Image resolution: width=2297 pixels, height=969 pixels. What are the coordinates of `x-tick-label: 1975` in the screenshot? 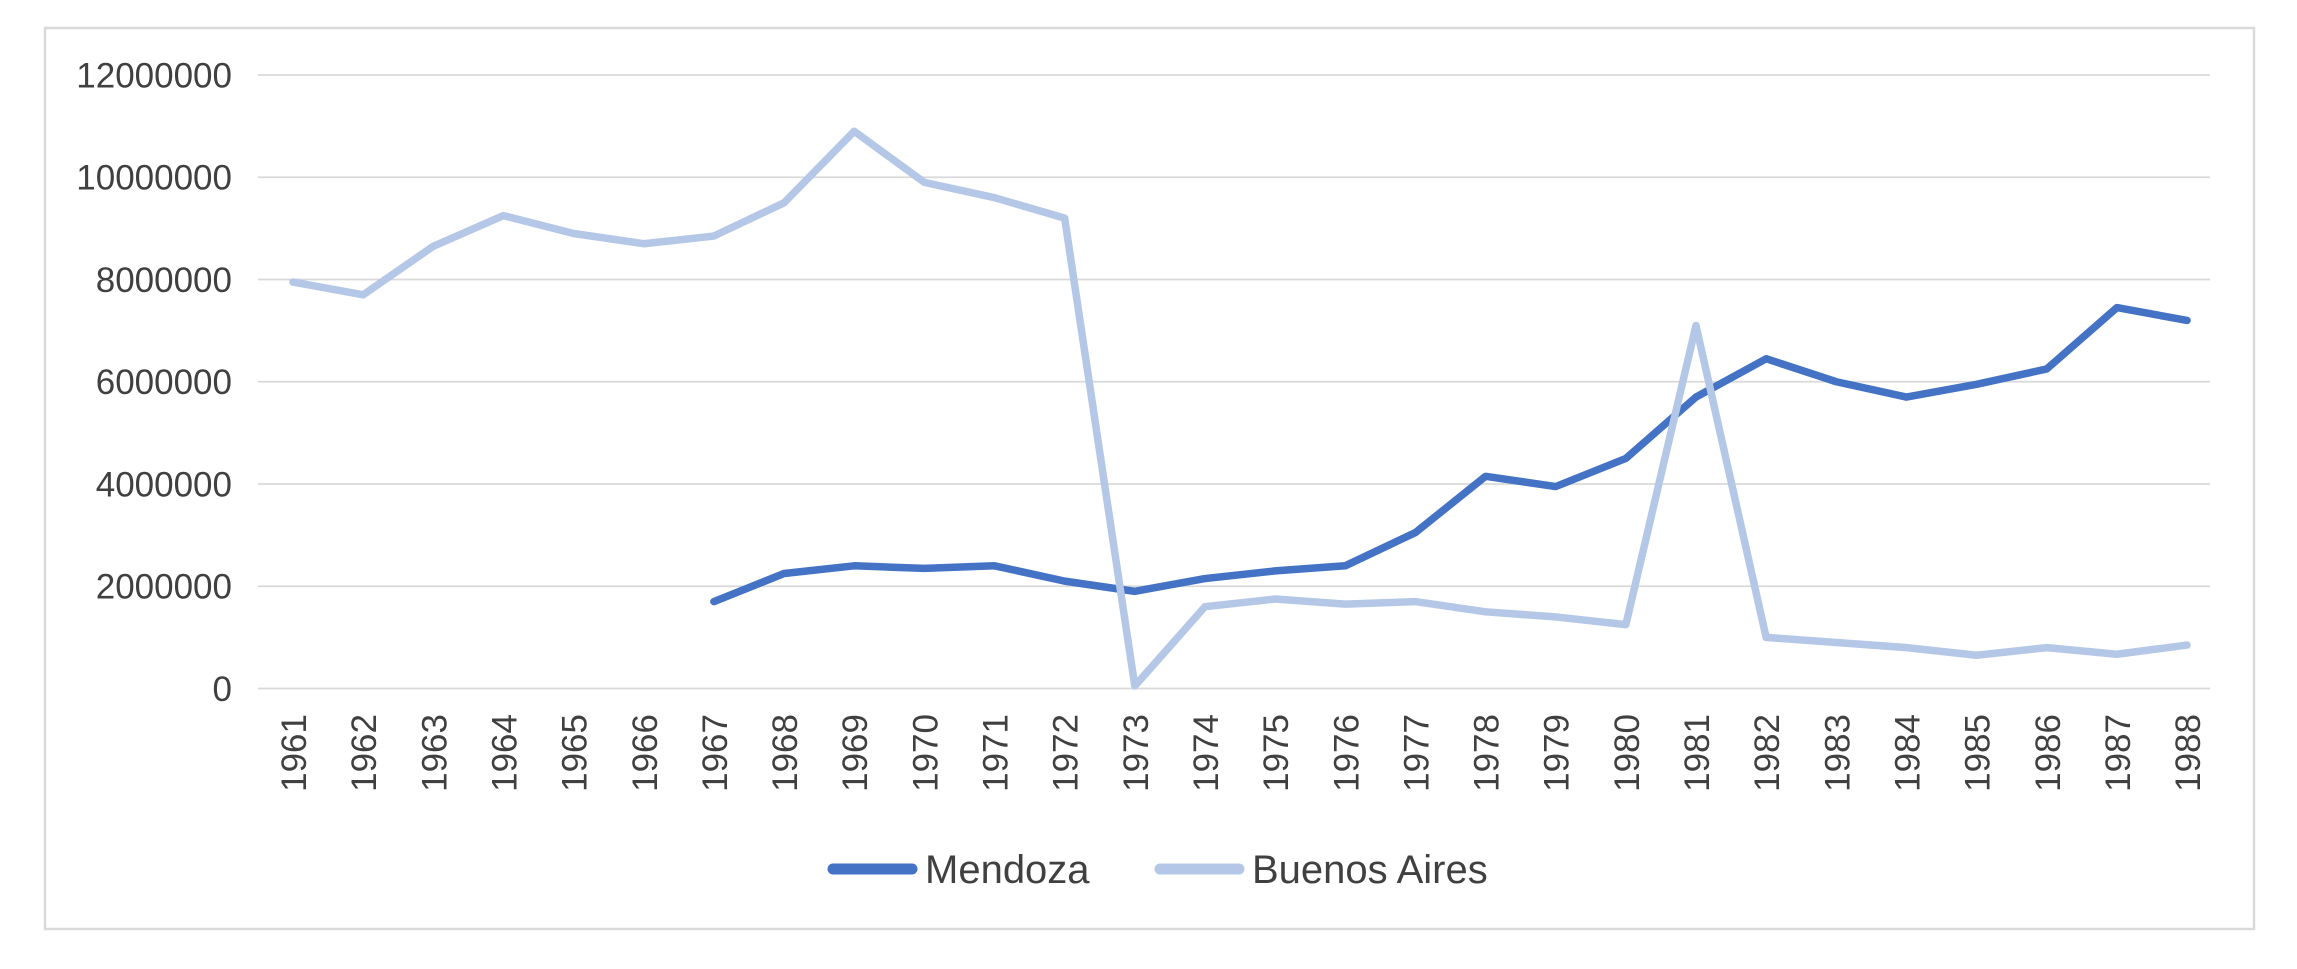 It's located at (1276, 753).